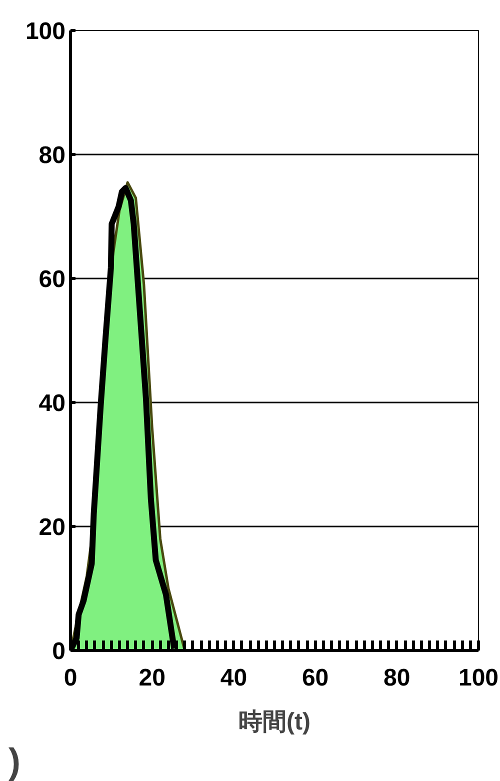 The width and height of the screenshot is (500, 781). What do you see at coordinates (152, 678) in the screenshot?
I see `x-tick-label: 20` at bounding box center [152, 678].